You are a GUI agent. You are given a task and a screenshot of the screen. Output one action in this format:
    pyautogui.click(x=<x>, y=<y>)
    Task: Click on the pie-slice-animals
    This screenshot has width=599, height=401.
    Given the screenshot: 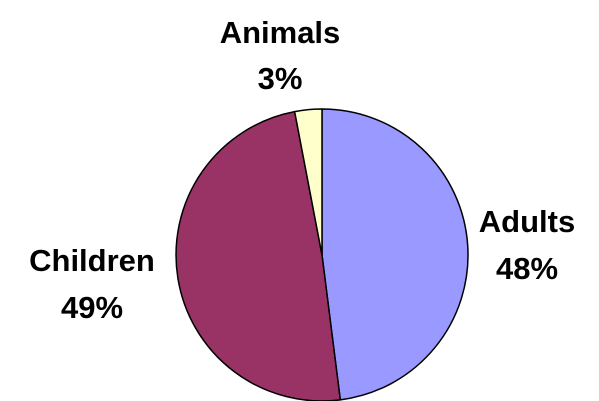 What is the action you would take?
    pyautogui.click(x=308, y=182)
    